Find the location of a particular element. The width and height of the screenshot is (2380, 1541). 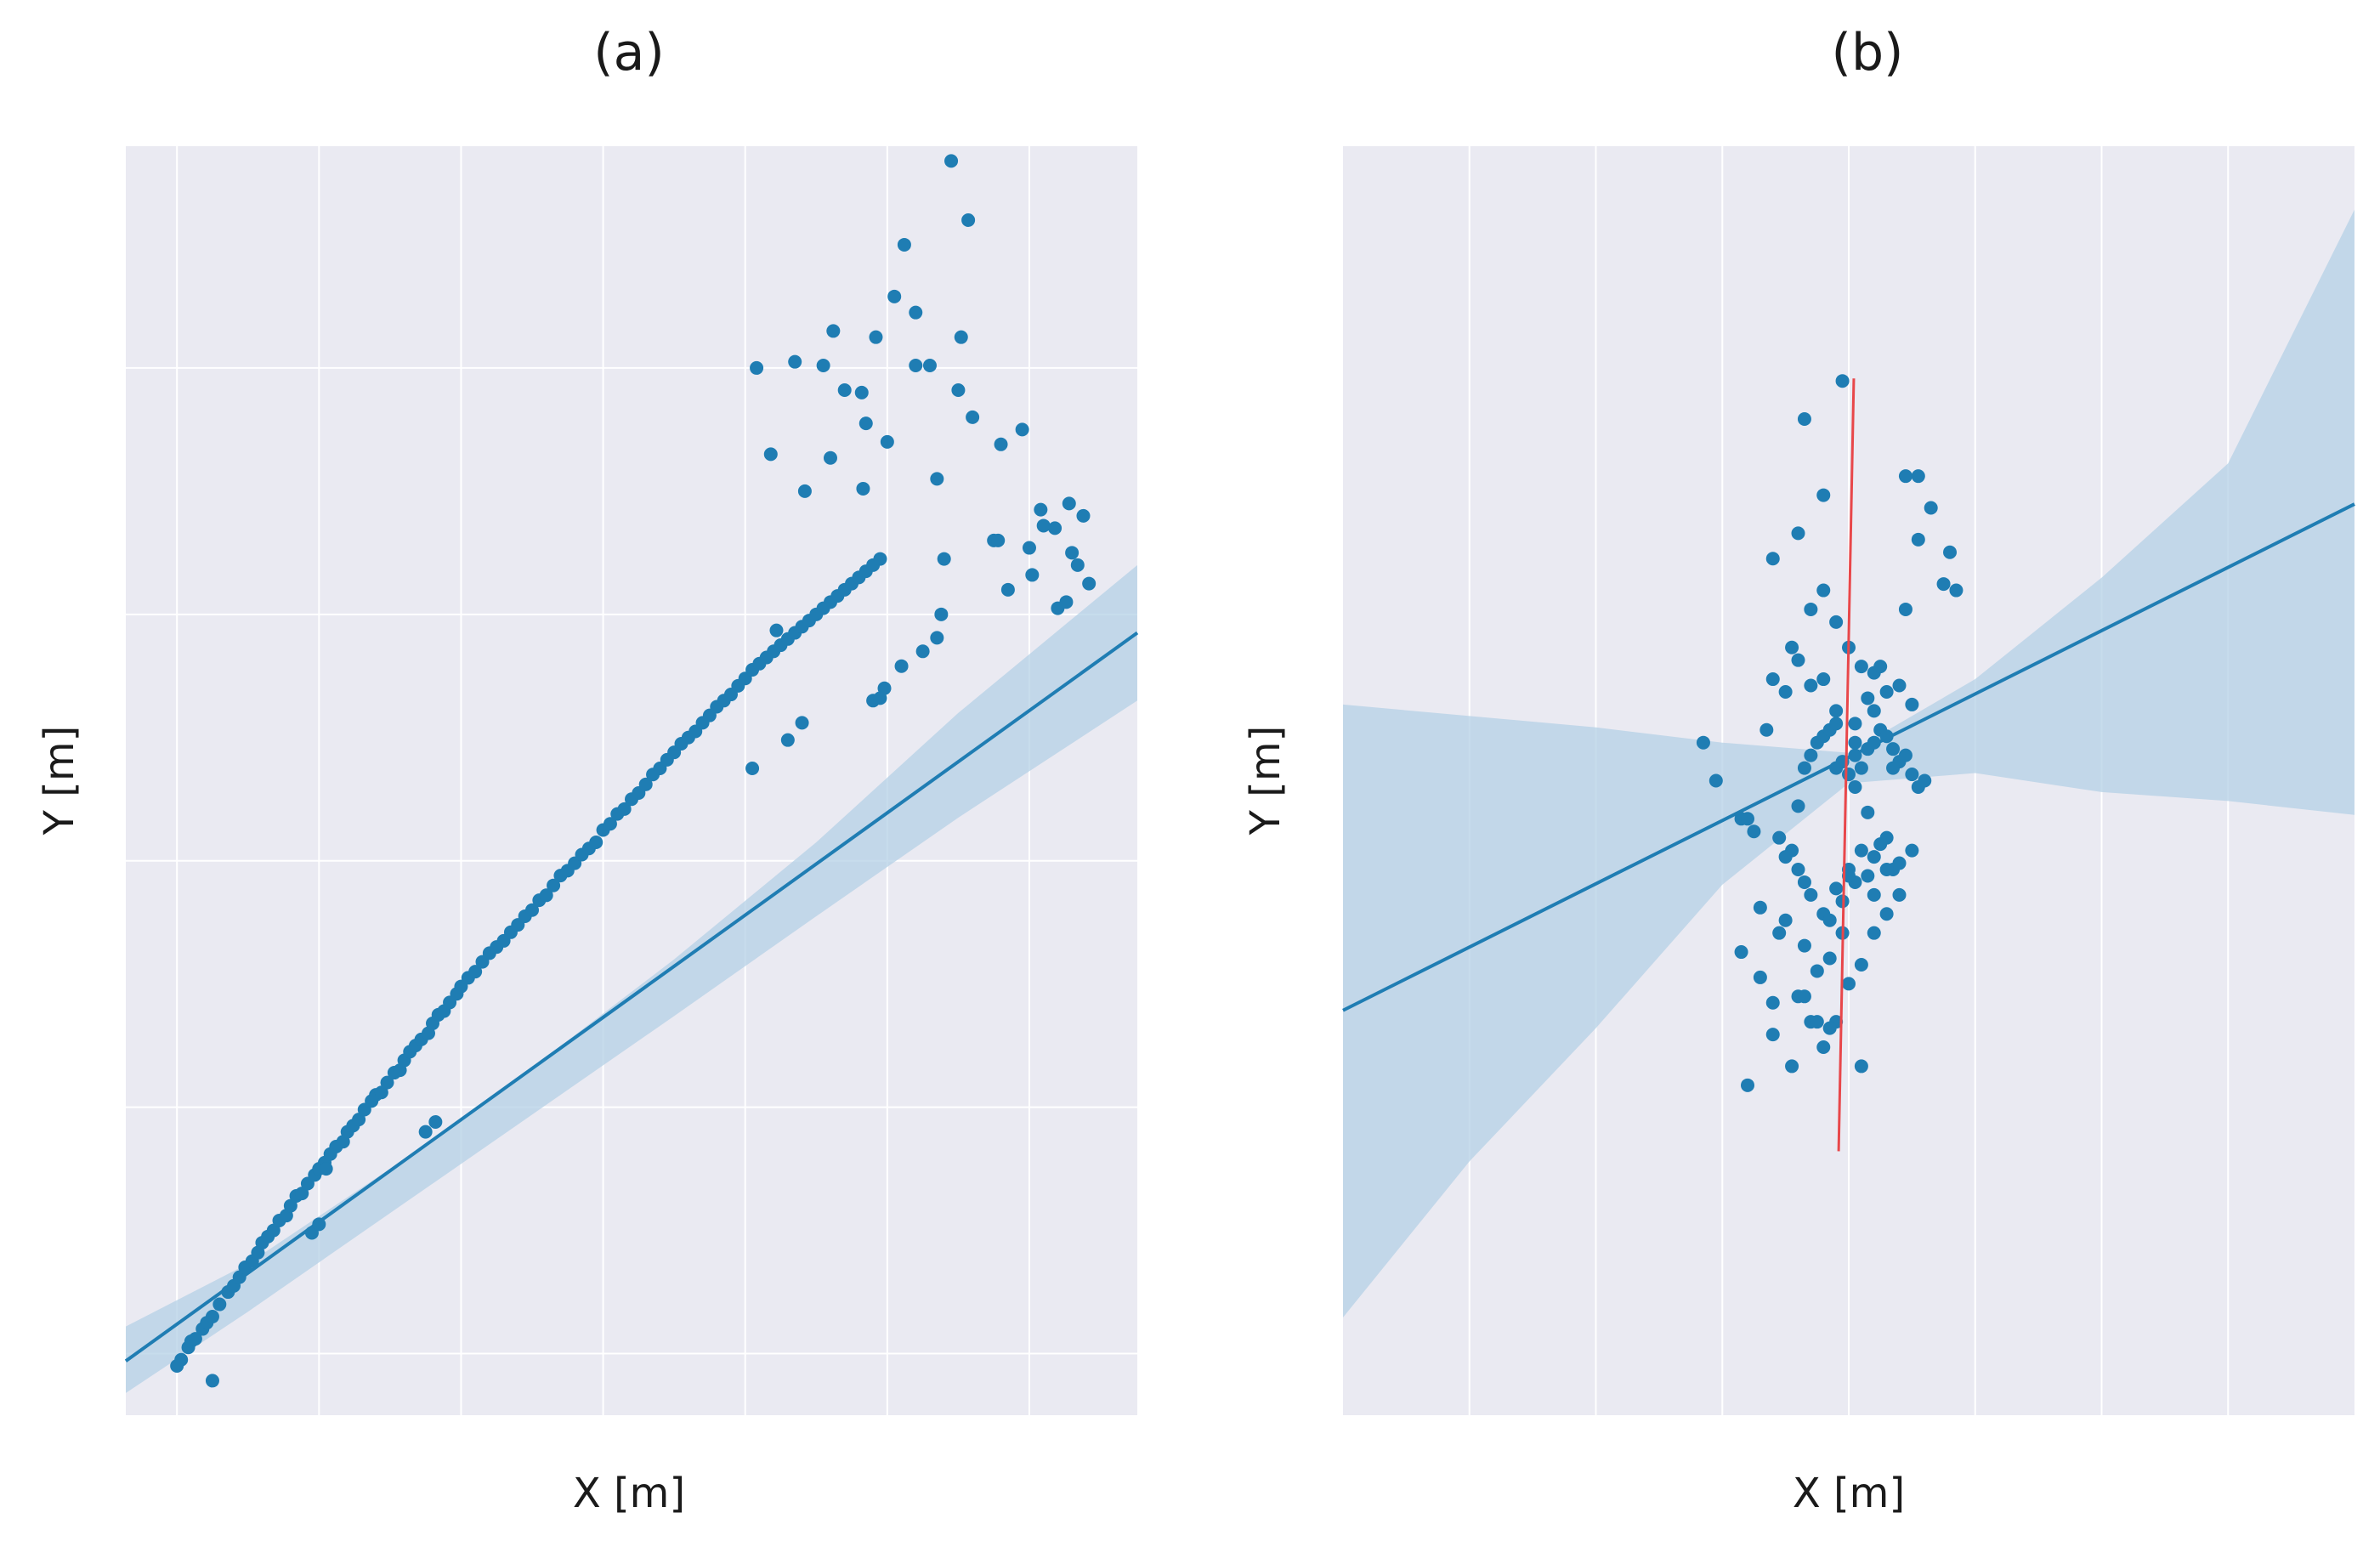

panel-b-vertical-fit-line is located at coordinates (1846, 765).